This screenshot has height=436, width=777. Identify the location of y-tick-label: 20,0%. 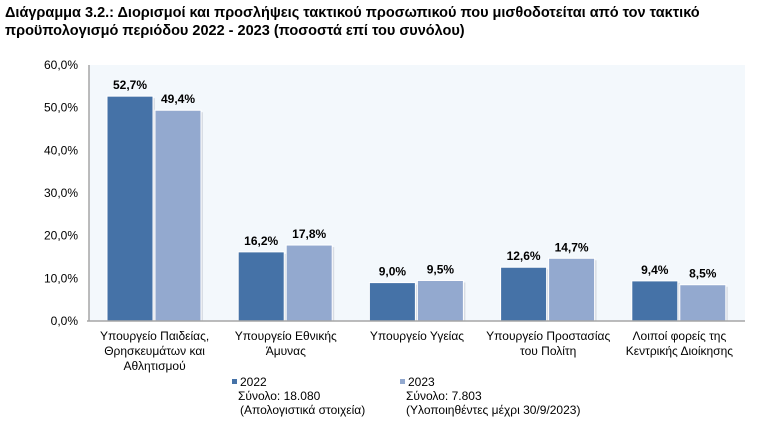
(61, 236).